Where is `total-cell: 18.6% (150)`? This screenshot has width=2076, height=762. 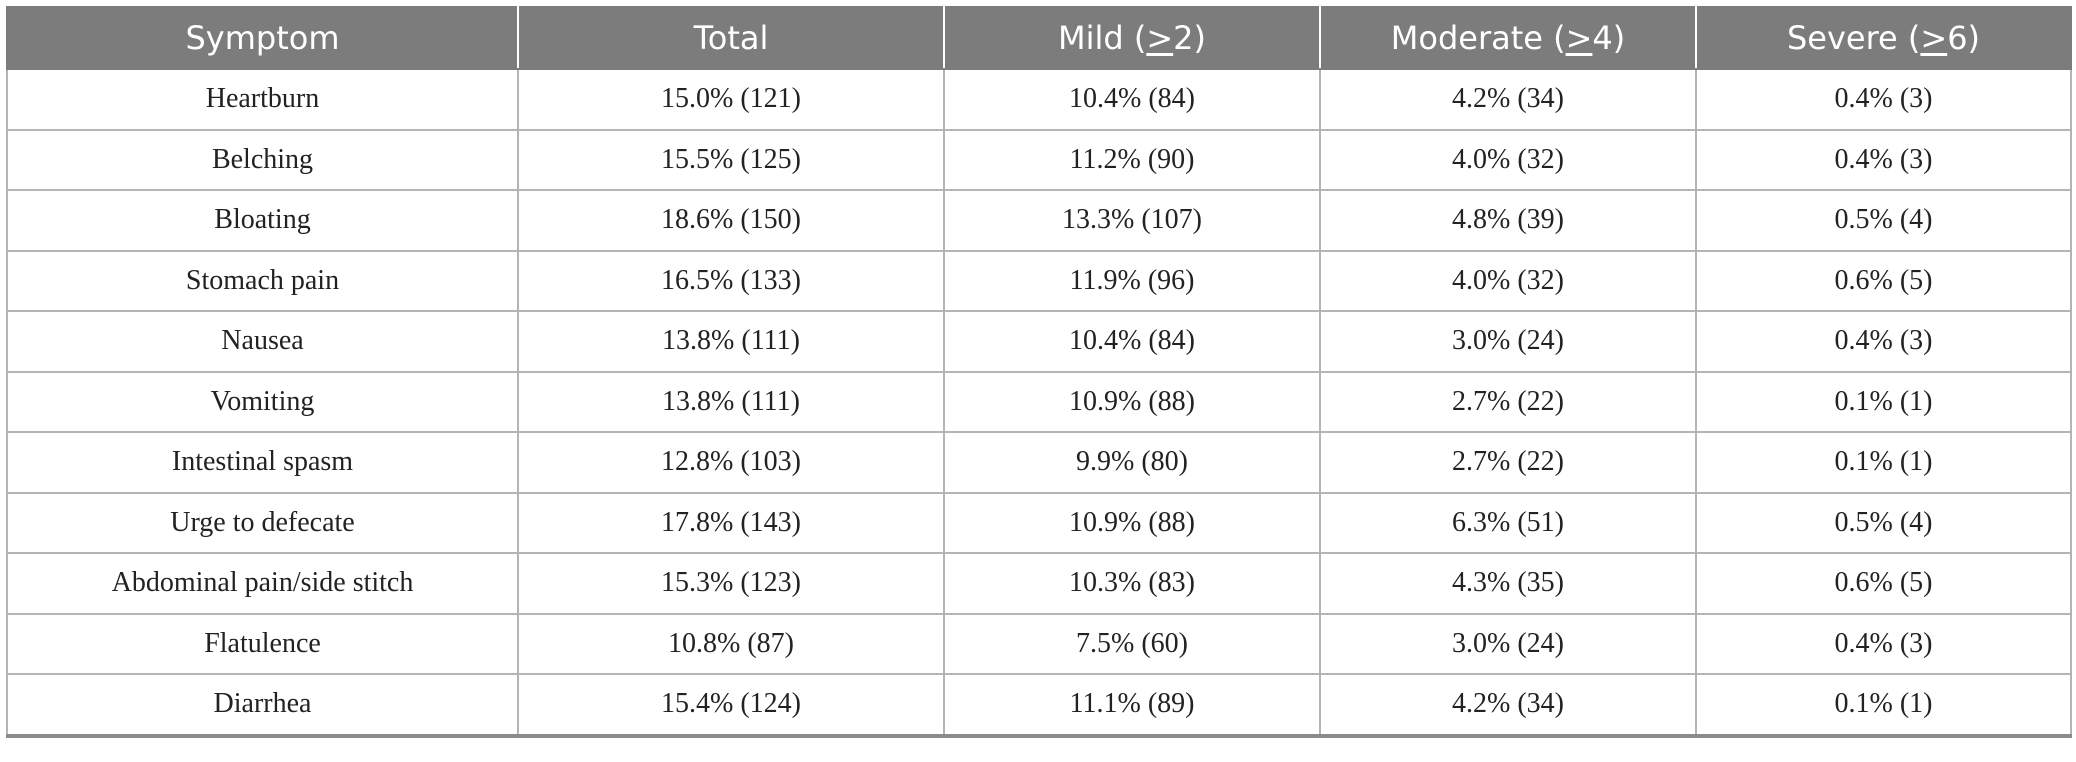 total-cell: 18.6% (150) is located at coordinates (731, 220).